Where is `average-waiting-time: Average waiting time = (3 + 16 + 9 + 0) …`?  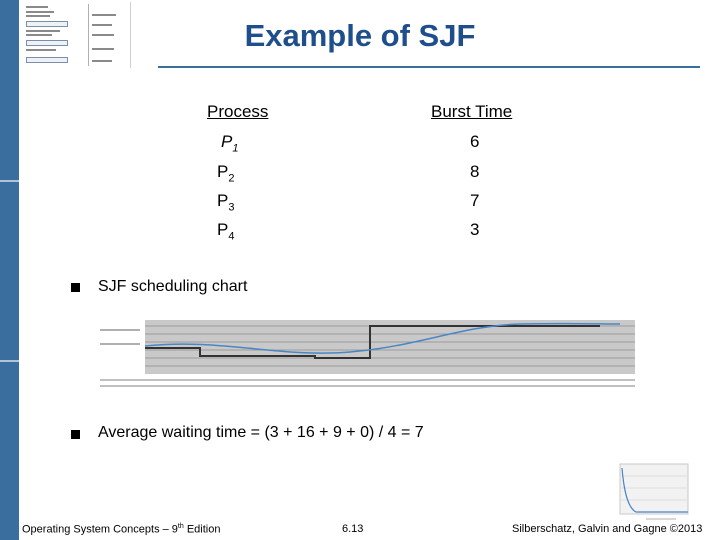 average-waiting-time: Average waiting time = (3 + 16 + 9 + 0) … is located at coordinates (261, 432).